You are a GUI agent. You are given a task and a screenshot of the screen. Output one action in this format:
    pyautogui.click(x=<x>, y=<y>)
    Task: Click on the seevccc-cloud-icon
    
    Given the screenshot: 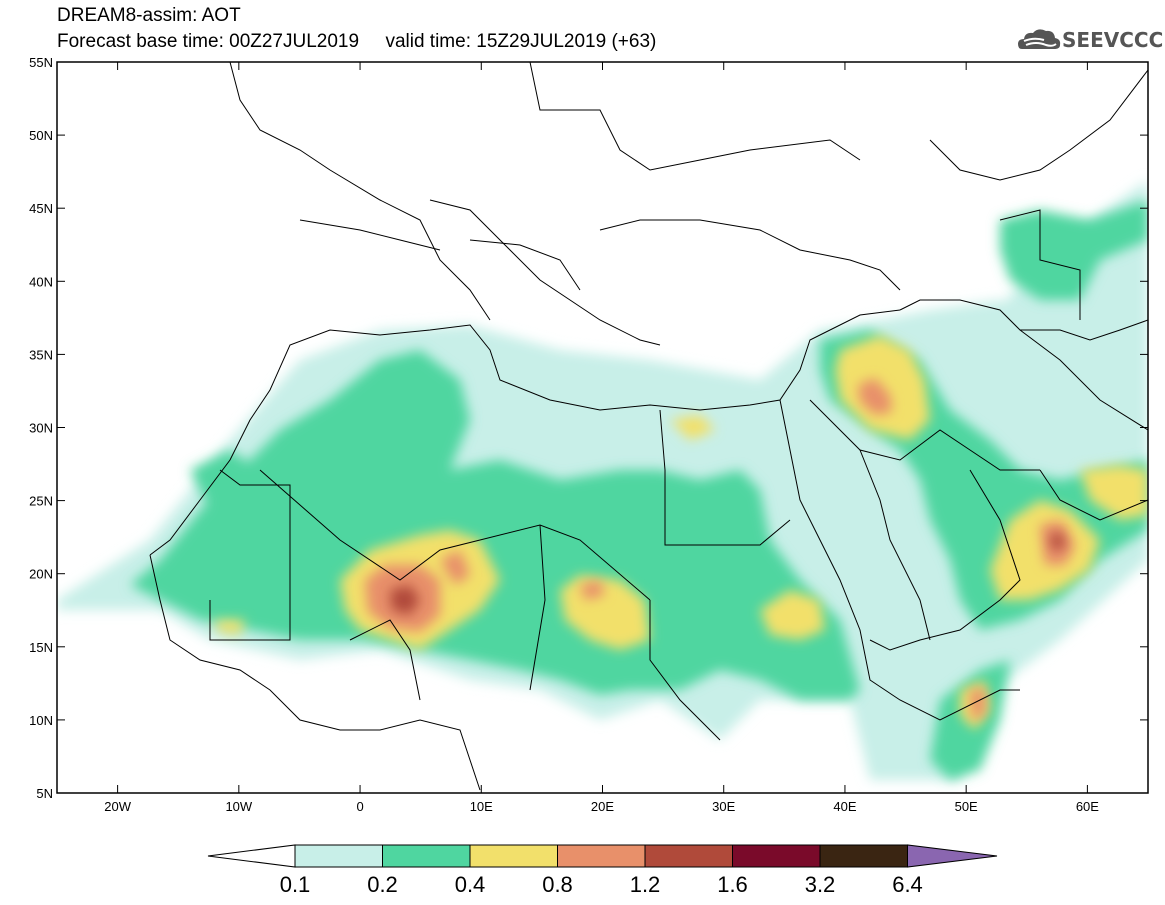 What is the action you would take?
    pyautogui.click(x=1039, y=39)
    